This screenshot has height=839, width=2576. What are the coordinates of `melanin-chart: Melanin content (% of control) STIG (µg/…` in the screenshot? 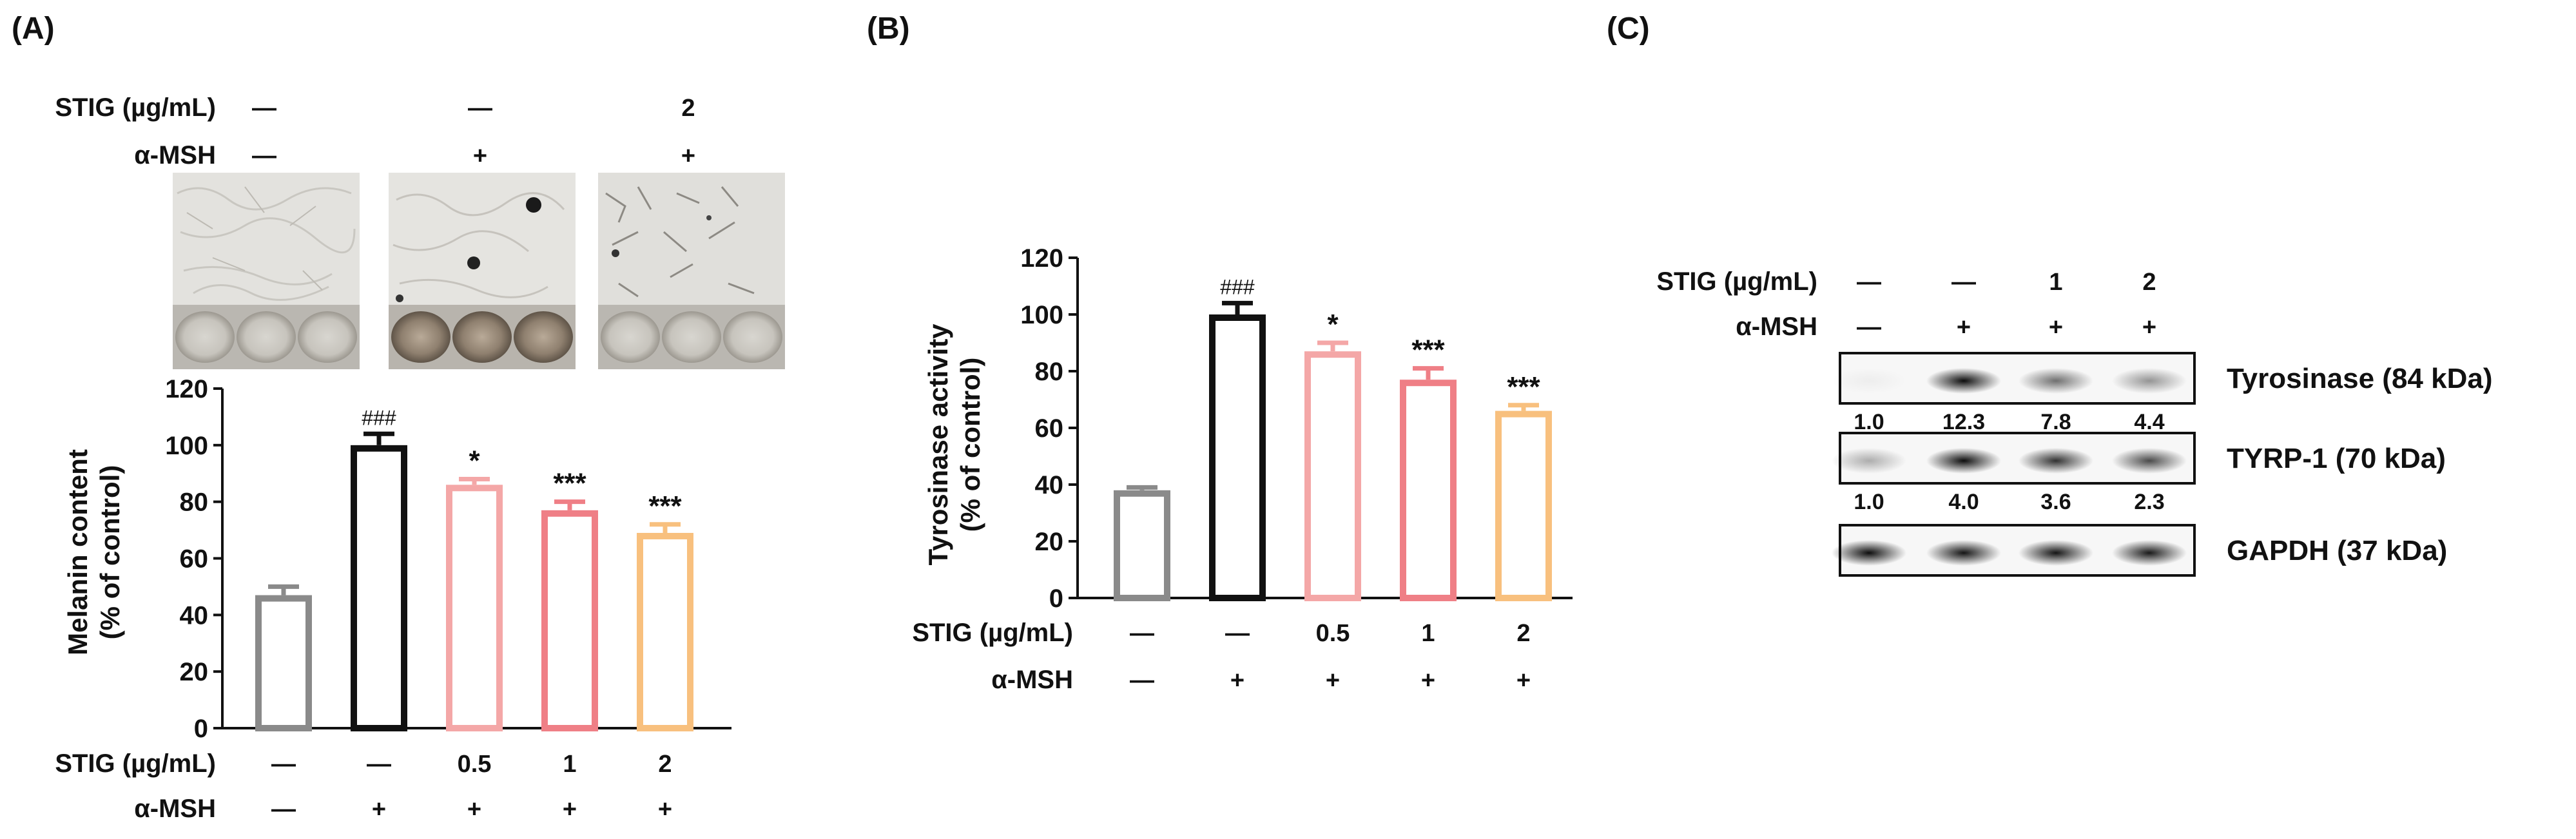 It's located at (393, 599).